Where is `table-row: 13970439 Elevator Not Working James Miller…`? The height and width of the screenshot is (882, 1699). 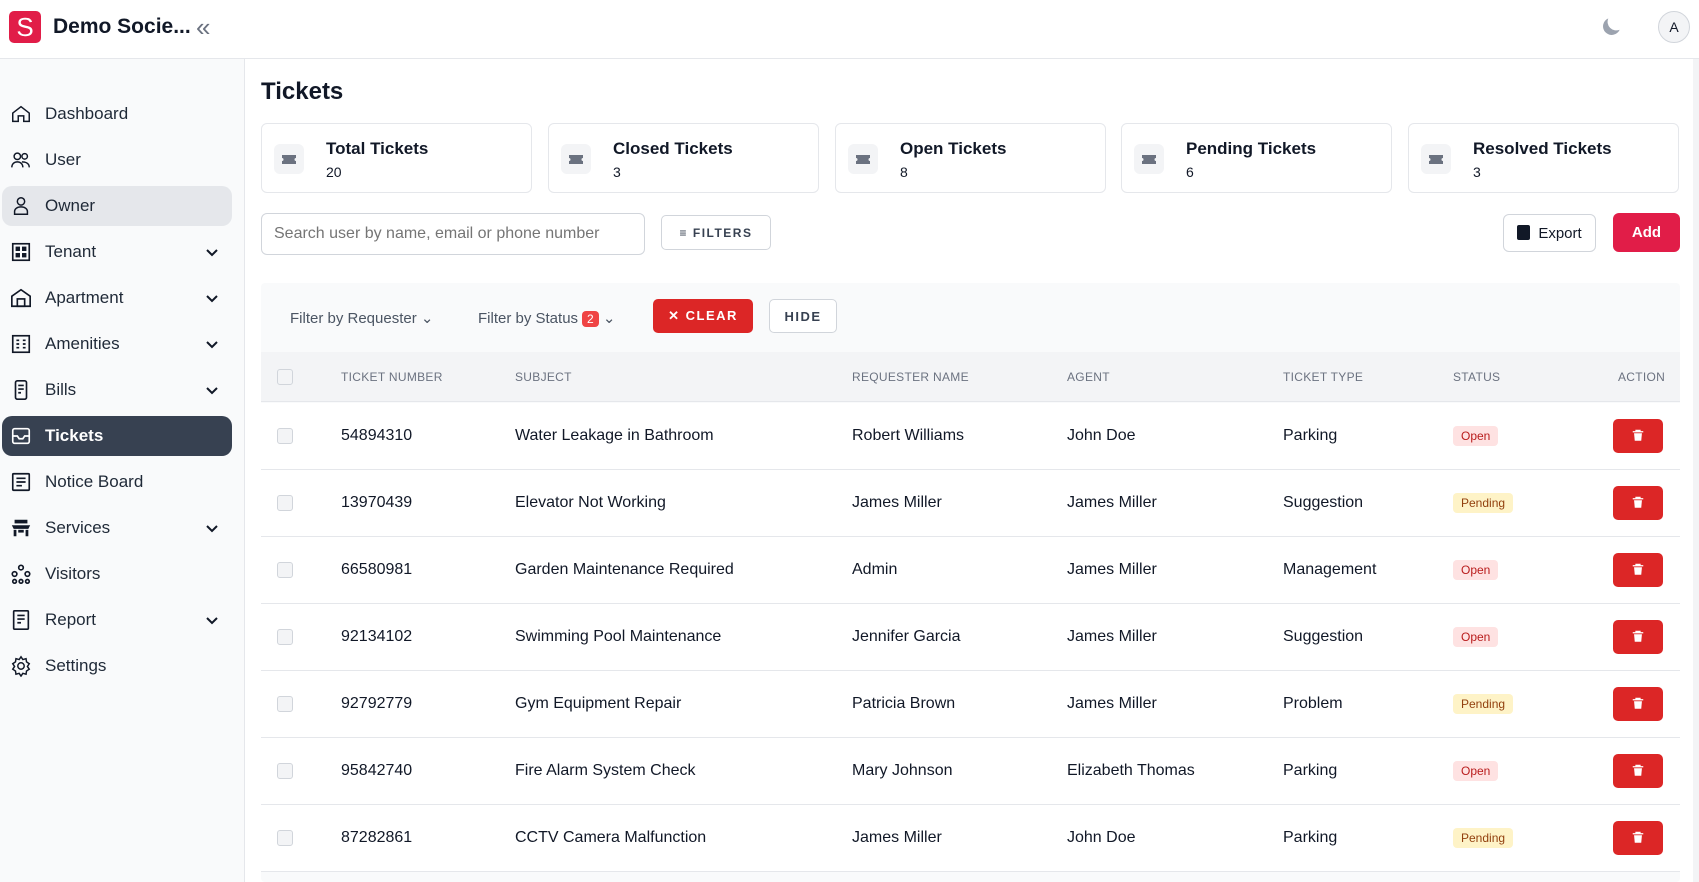
table-row: 13970439 Elevator Not Working James Miller… is located at coordinates (970, 503).